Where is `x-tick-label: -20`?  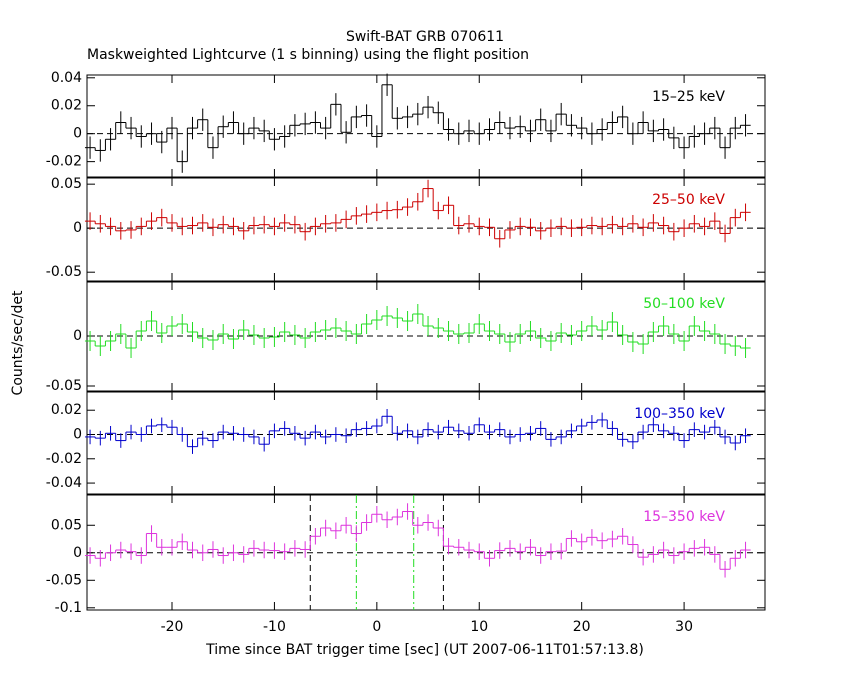
x-tick-label: -20 is located at coordinates (172, 627).